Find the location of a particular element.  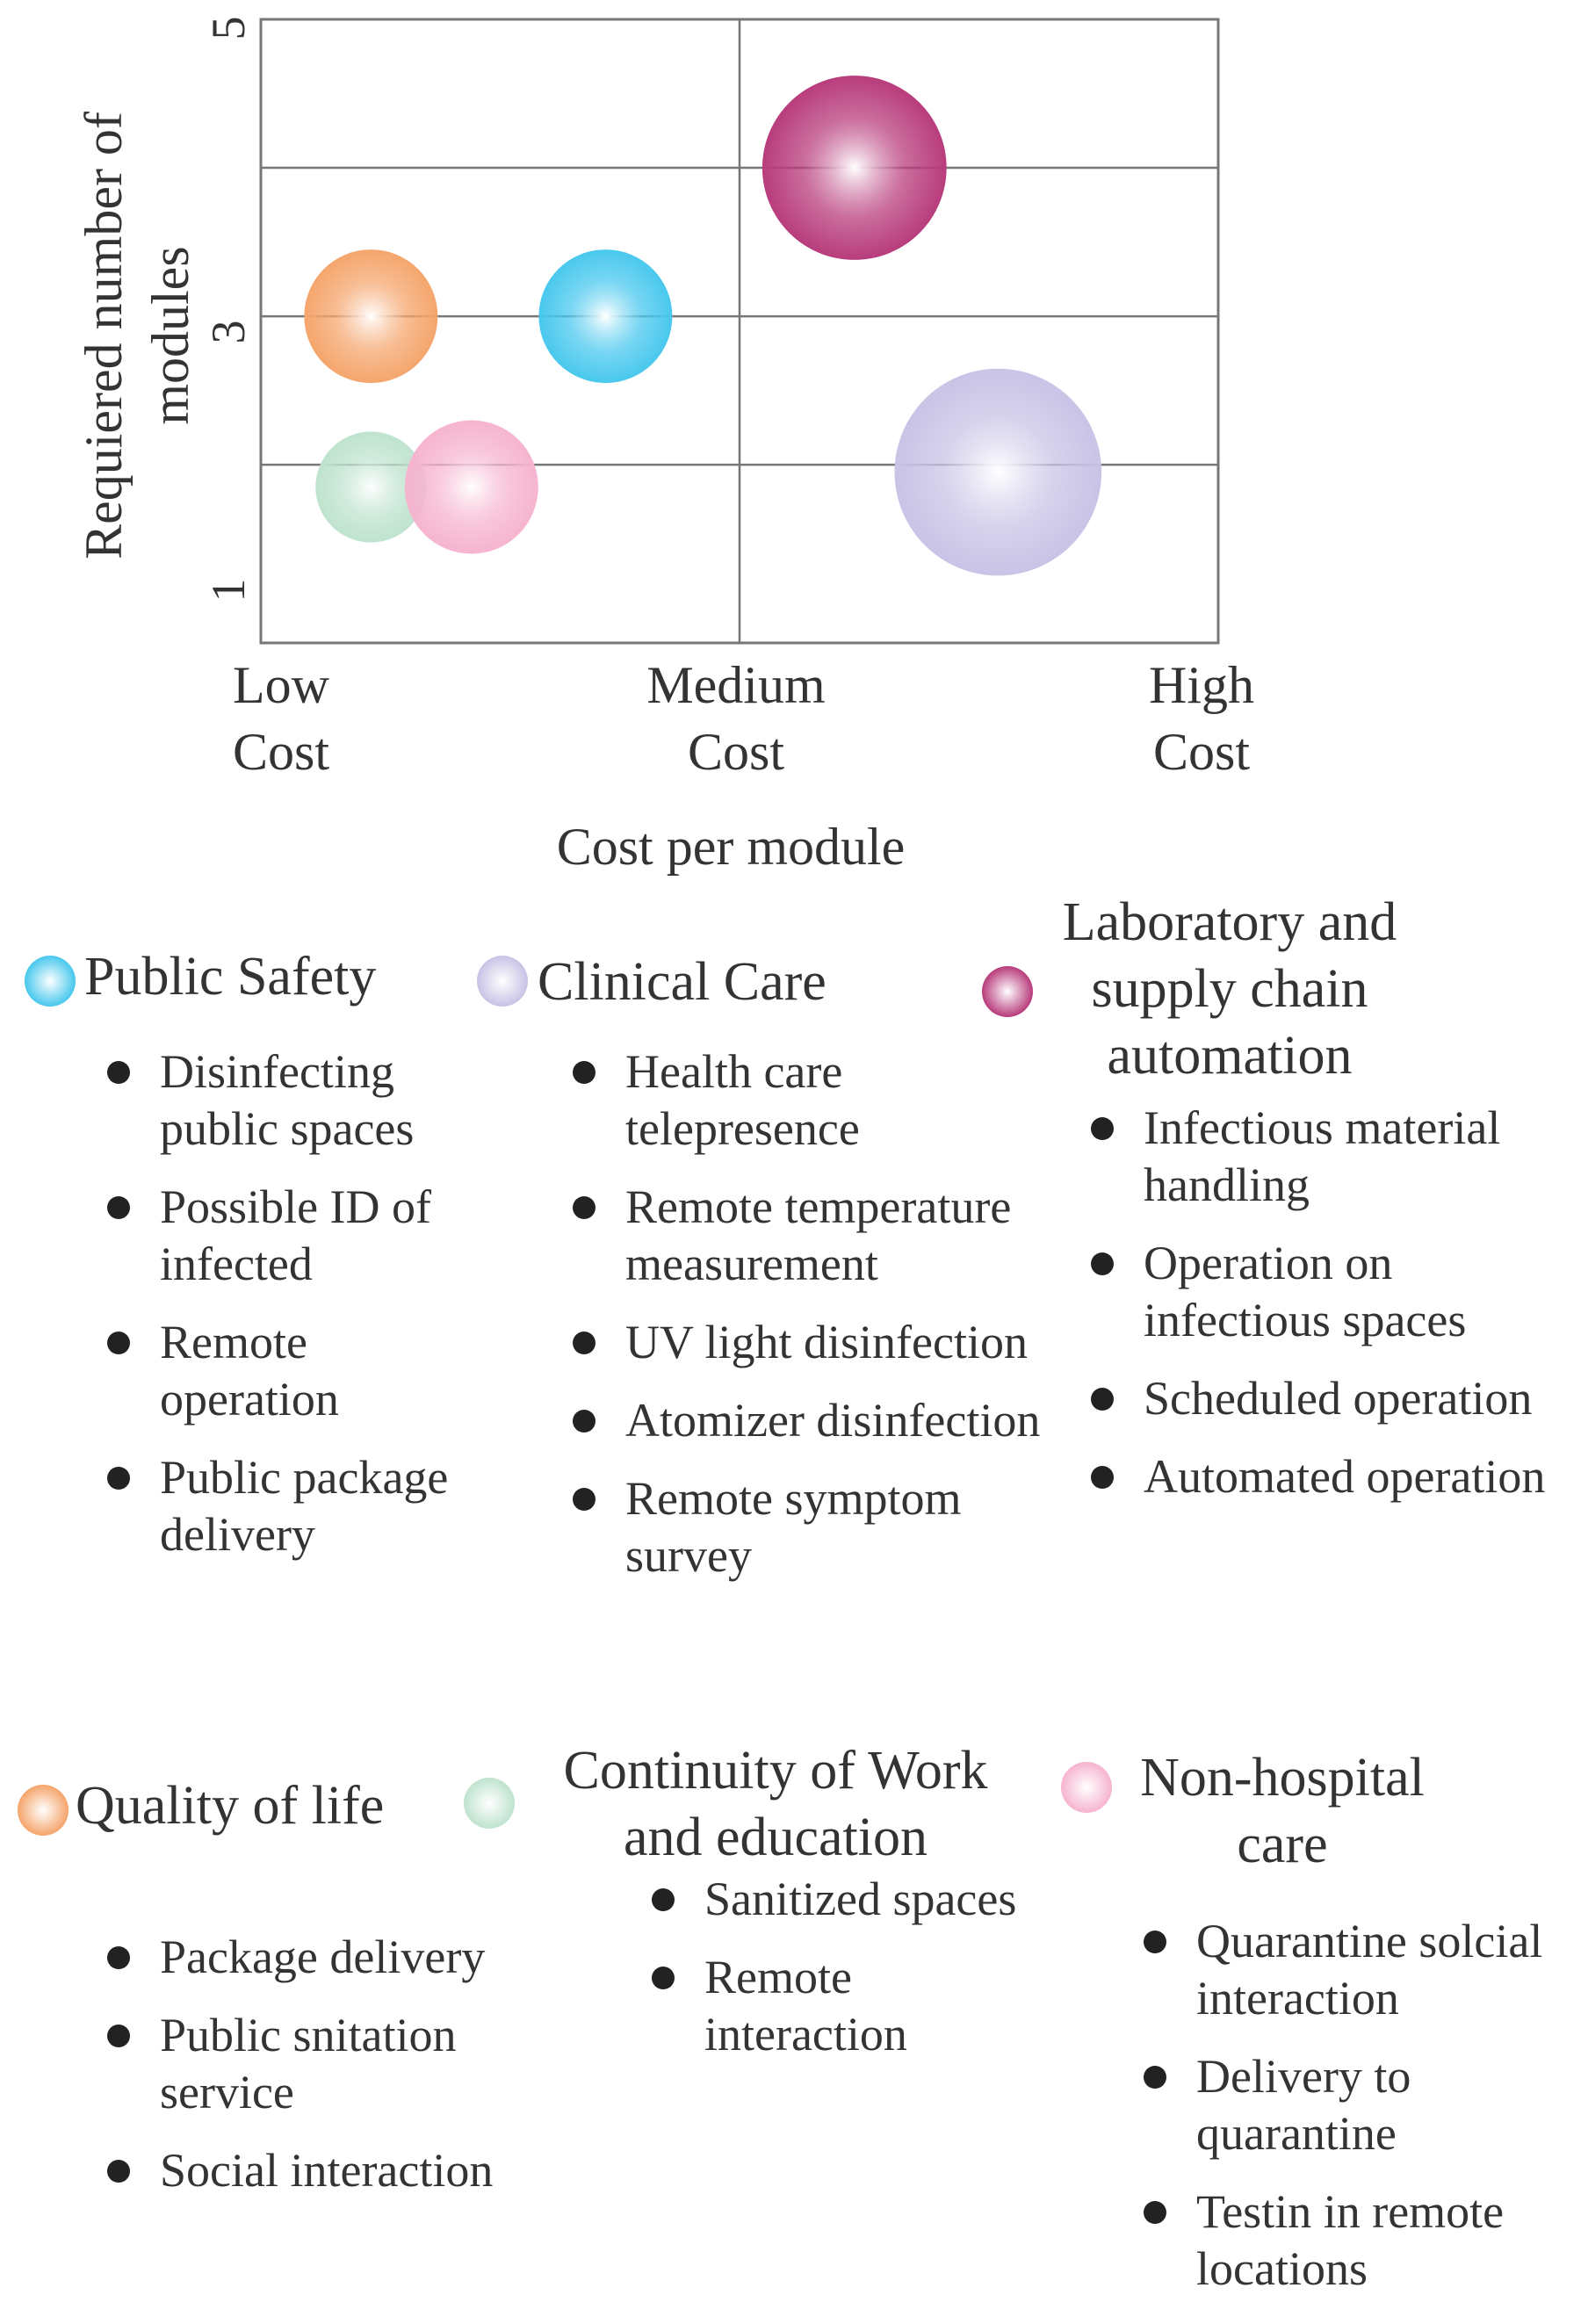

legend-item: Social interaction is located at coordinates (309, 2170).